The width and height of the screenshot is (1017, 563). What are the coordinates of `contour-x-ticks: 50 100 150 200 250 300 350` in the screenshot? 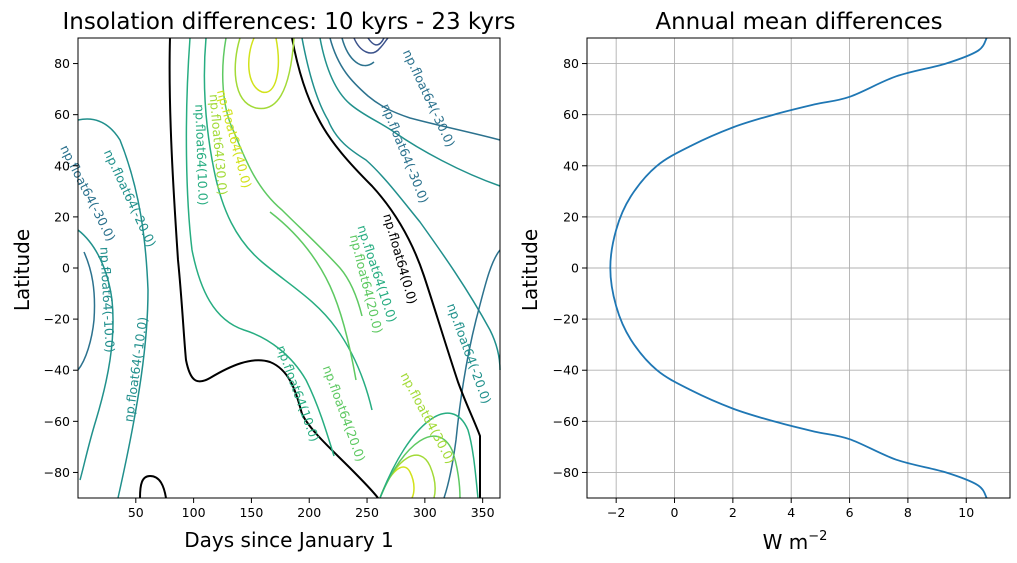 It's located at (311, 509).